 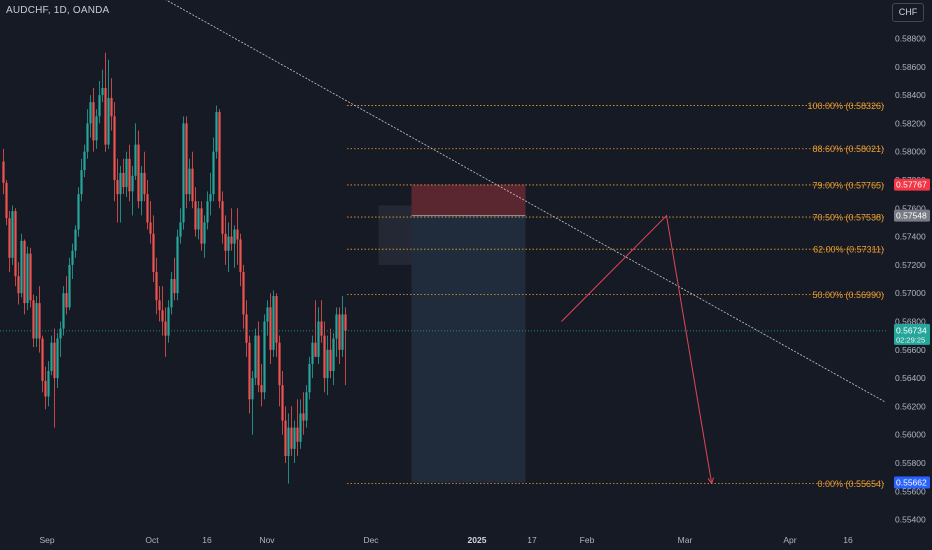 What do you see at coordinates (908, 12) in the screenshot?
I see `currency-button: CHF` at bounding box center [908, 12].